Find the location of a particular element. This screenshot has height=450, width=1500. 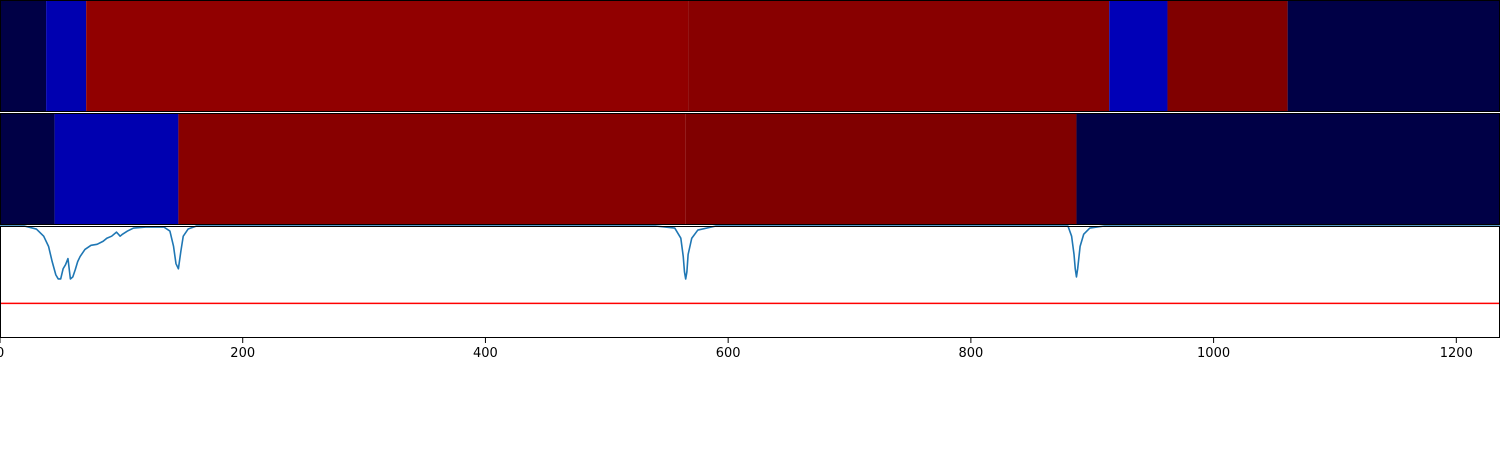

x-tick-label-1000: 1000 is located at coordinates (1213, 353).